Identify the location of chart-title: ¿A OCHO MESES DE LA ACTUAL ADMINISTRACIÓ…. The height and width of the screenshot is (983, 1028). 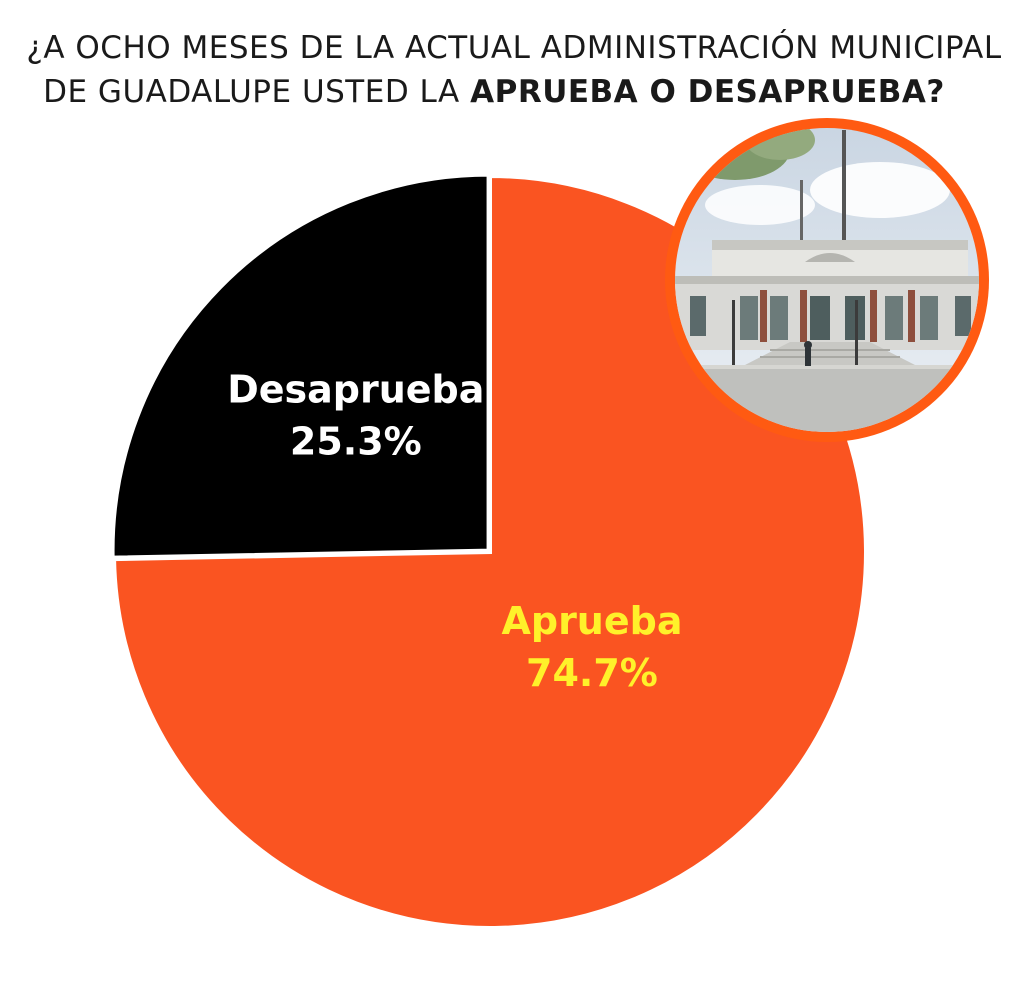
(514, 70).